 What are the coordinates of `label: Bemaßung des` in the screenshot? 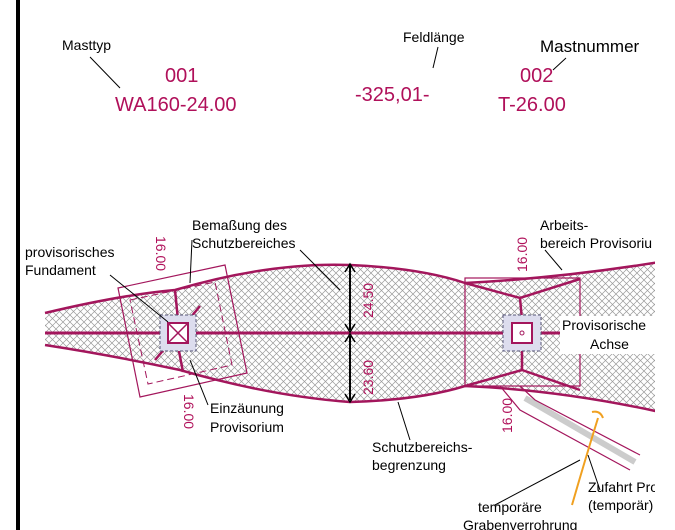 It's located at (239, 225).